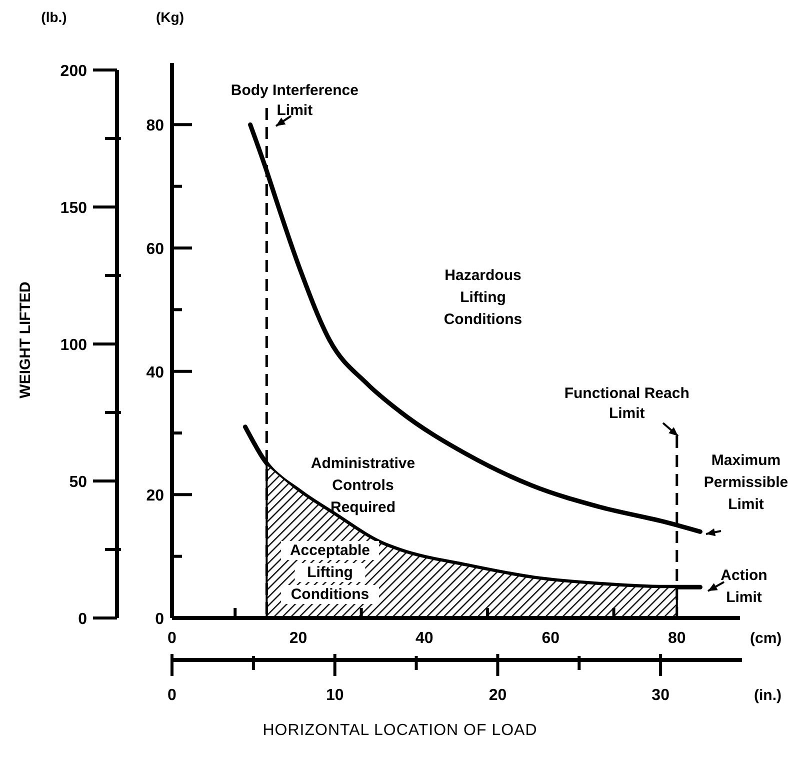 This screenshot has height=757, width=799. I want to click on x2-tick-label: 30, so click(661, 695).